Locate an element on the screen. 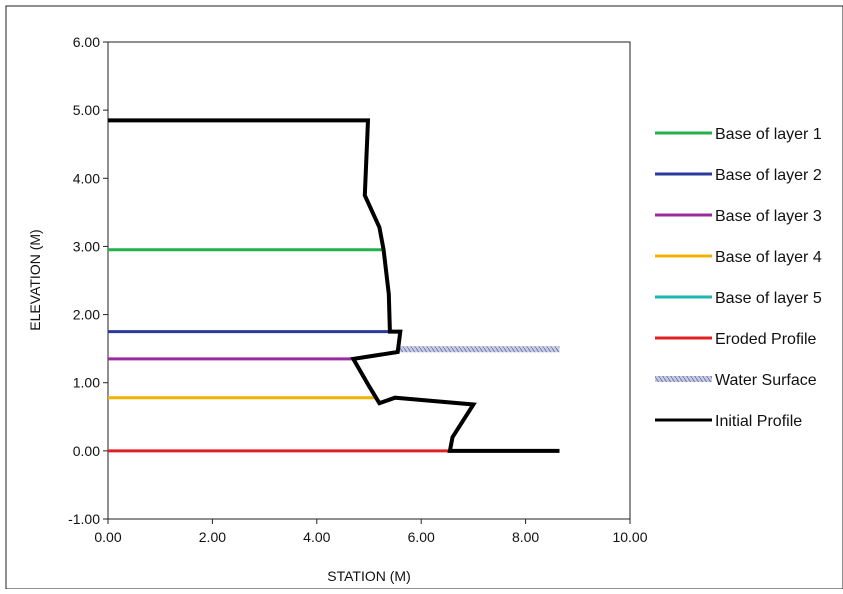 Image resolution: width=843 pixels, height=594 pixels. y-tick-label: 2.00 is located at coordinates (86, 315).